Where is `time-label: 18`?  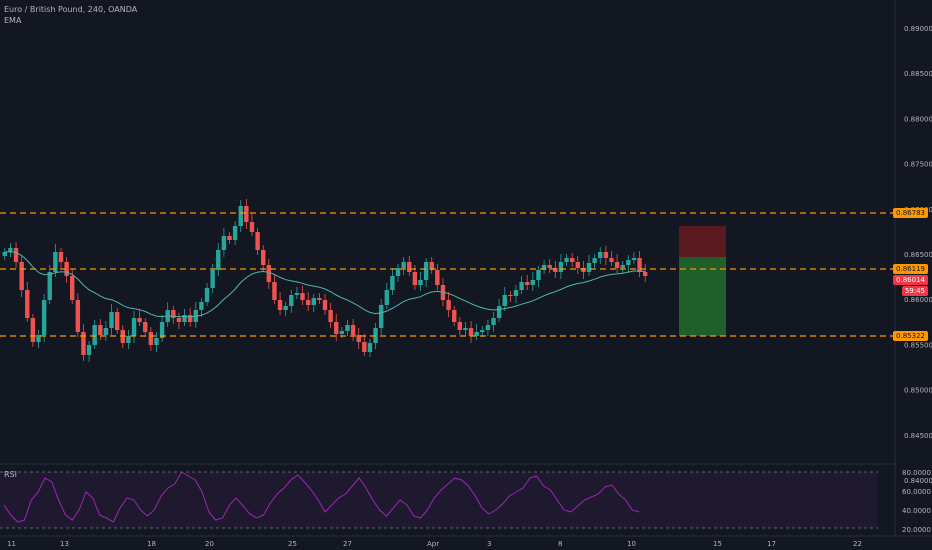 time-label: 18 is located at coordinates (151, 544).